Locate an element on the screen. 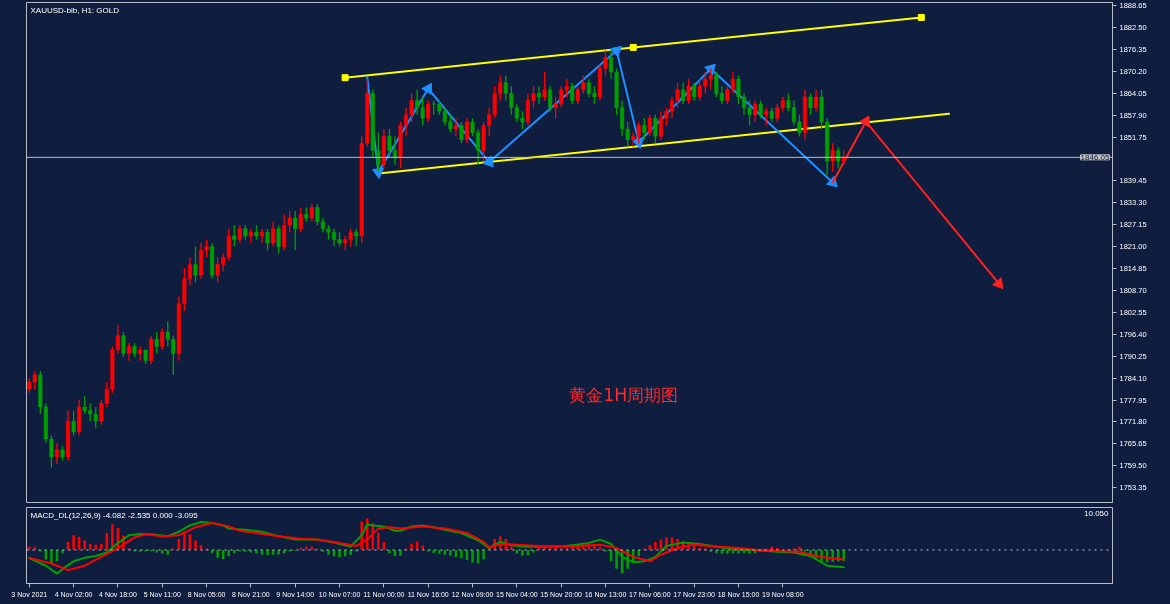 This screenshot has width=1170, height=604. chart-title: MACD_DL(12,26,9) -4.082 -2.535 0.000 -3.095 is located at coordinates (114, 515).